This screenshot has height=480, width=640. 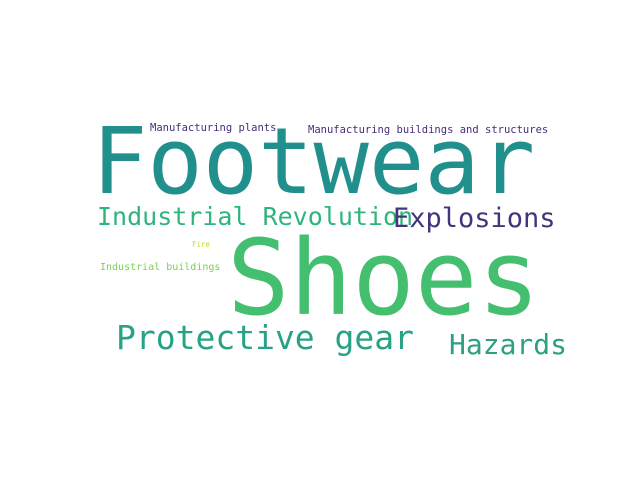 I want to click on word-manufacturing-buildings-and-structures: Manufacturing buildings and structures, so click(x=428, y=130).